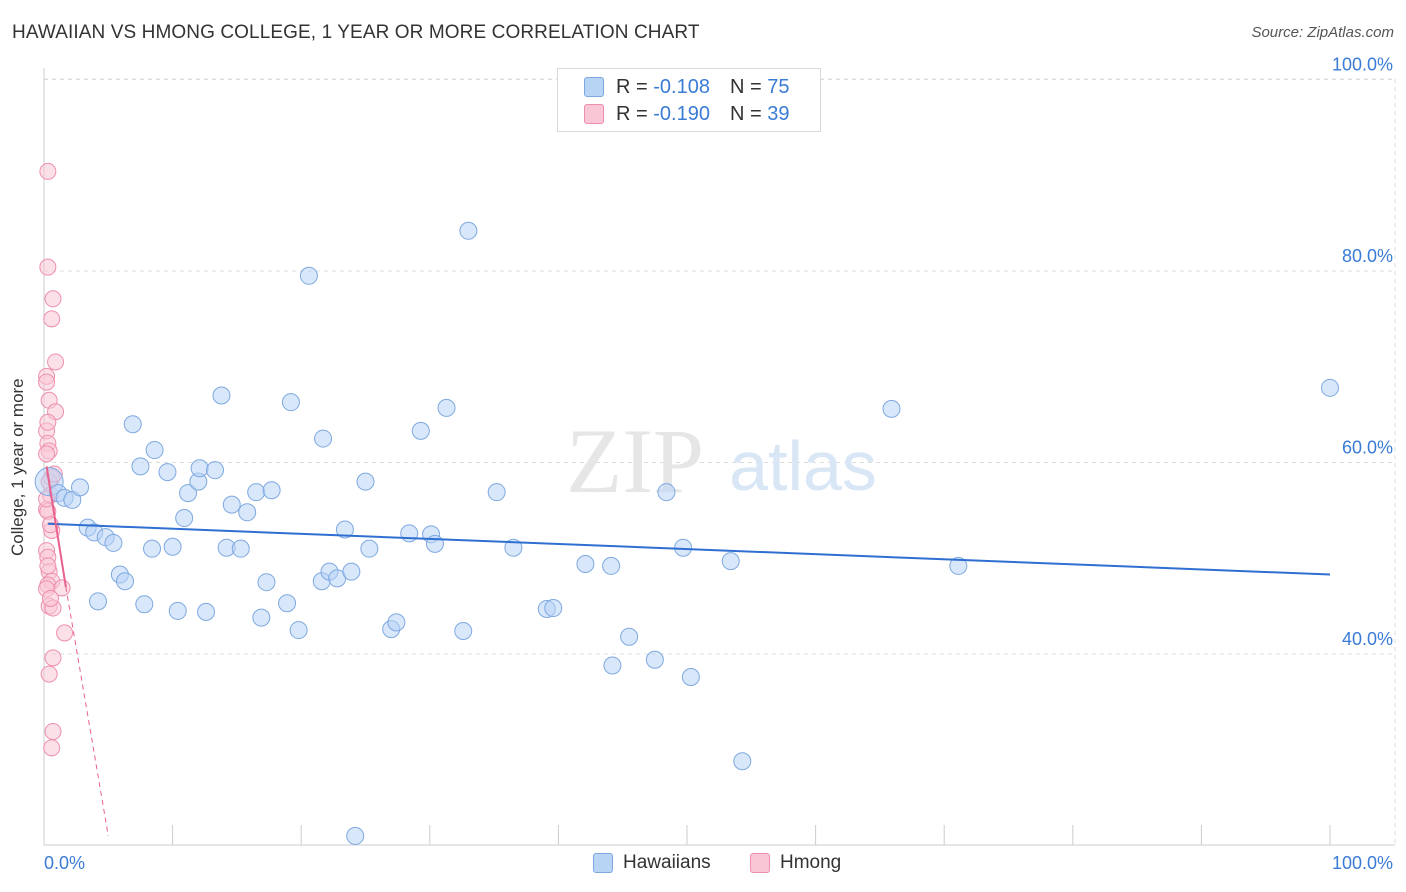 The image size is (1406, 892). Describe the element at coordinates (594, 114) in the screenshot. I see `hmong-swatch` at that location.